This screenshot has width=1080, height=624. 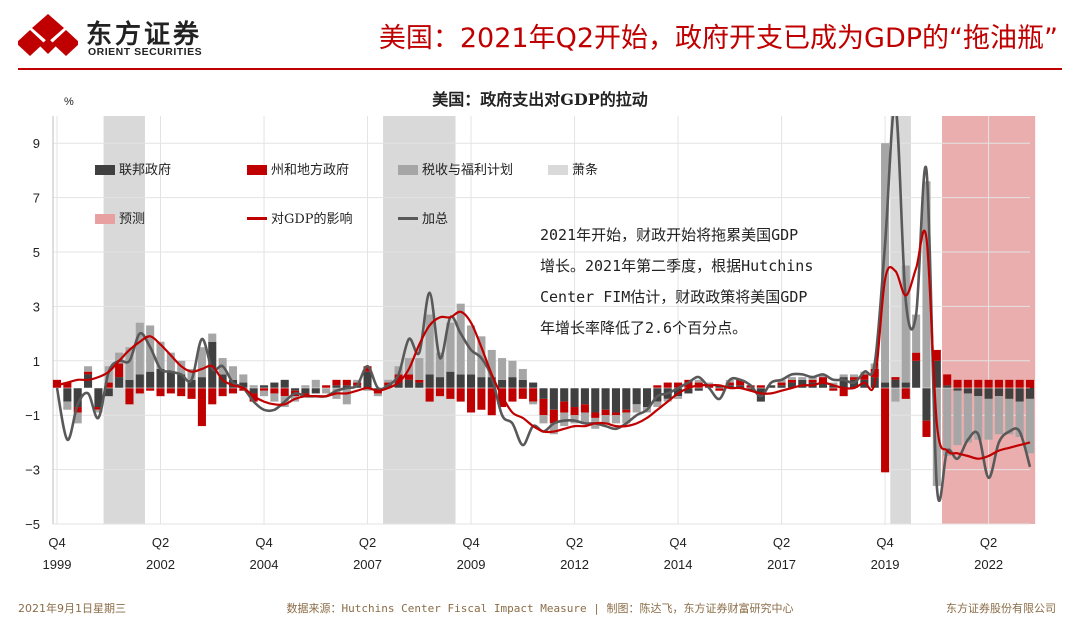 I want to click on x-tick-label: 2017, so click(x=781, y=564).